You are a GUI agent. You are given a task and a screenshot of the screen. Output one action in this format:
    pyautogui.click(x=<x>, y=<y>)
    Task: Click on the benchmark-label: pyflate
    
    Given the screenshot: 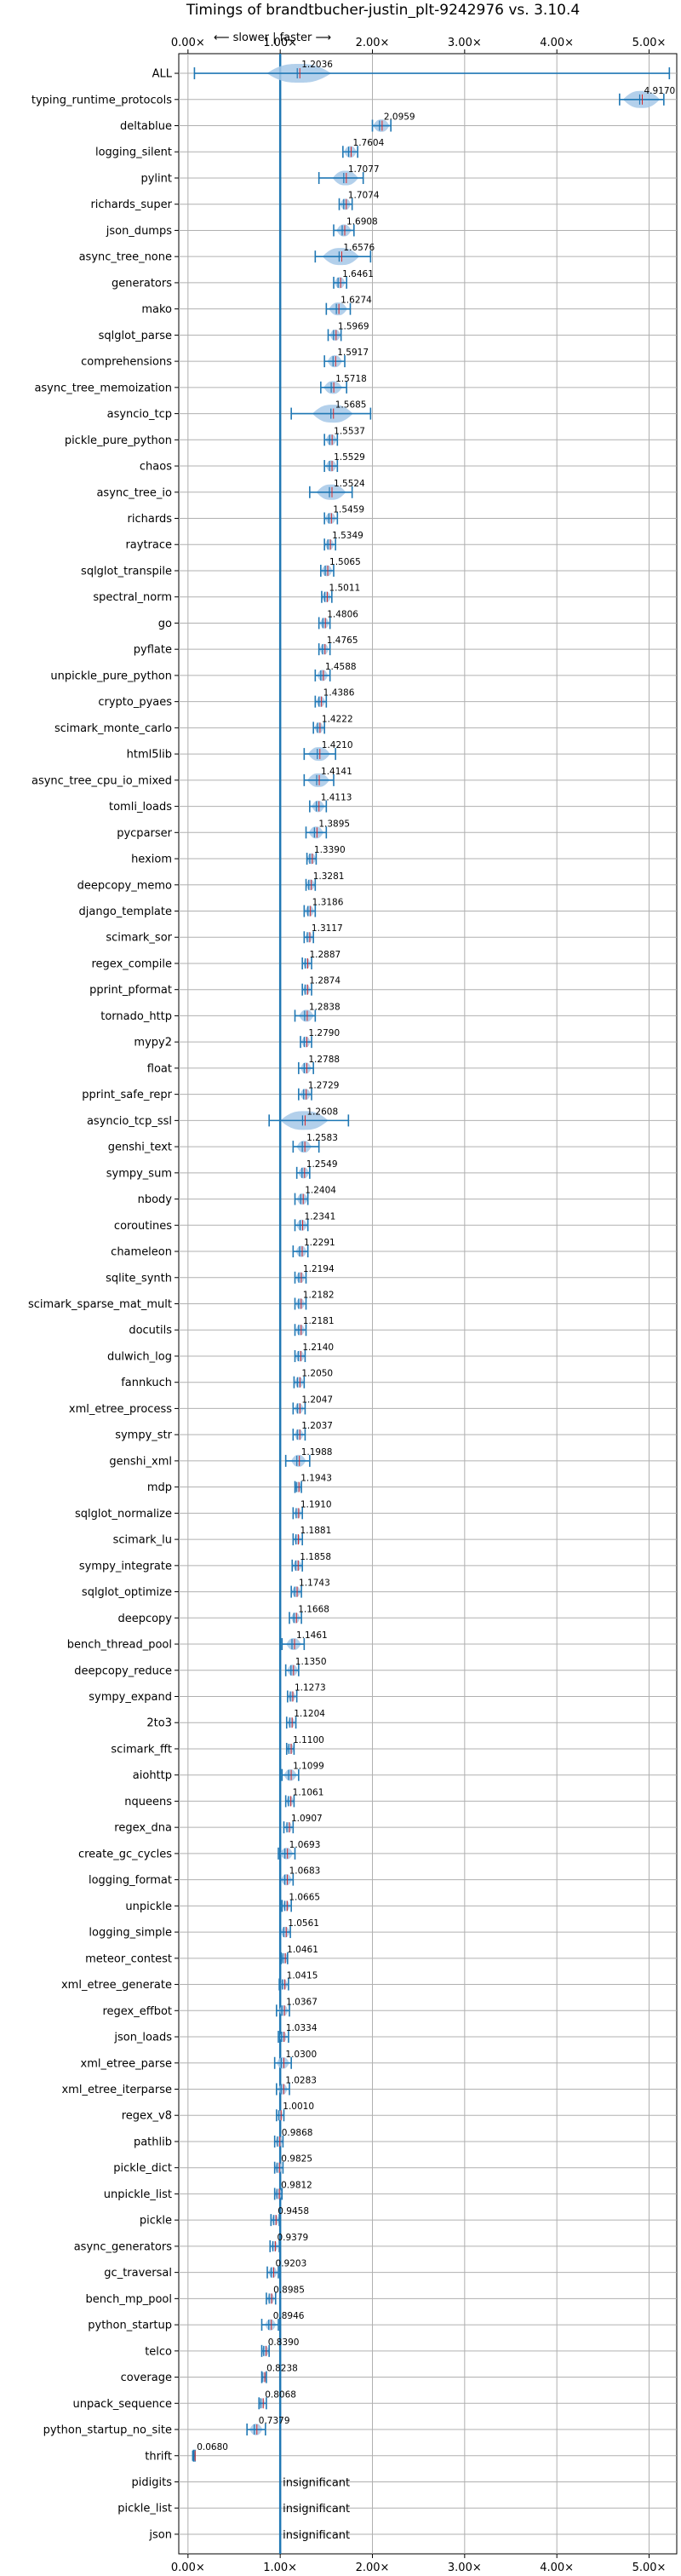 What is the action you would take?
    pyautogui.click(x=153, y=650)
    